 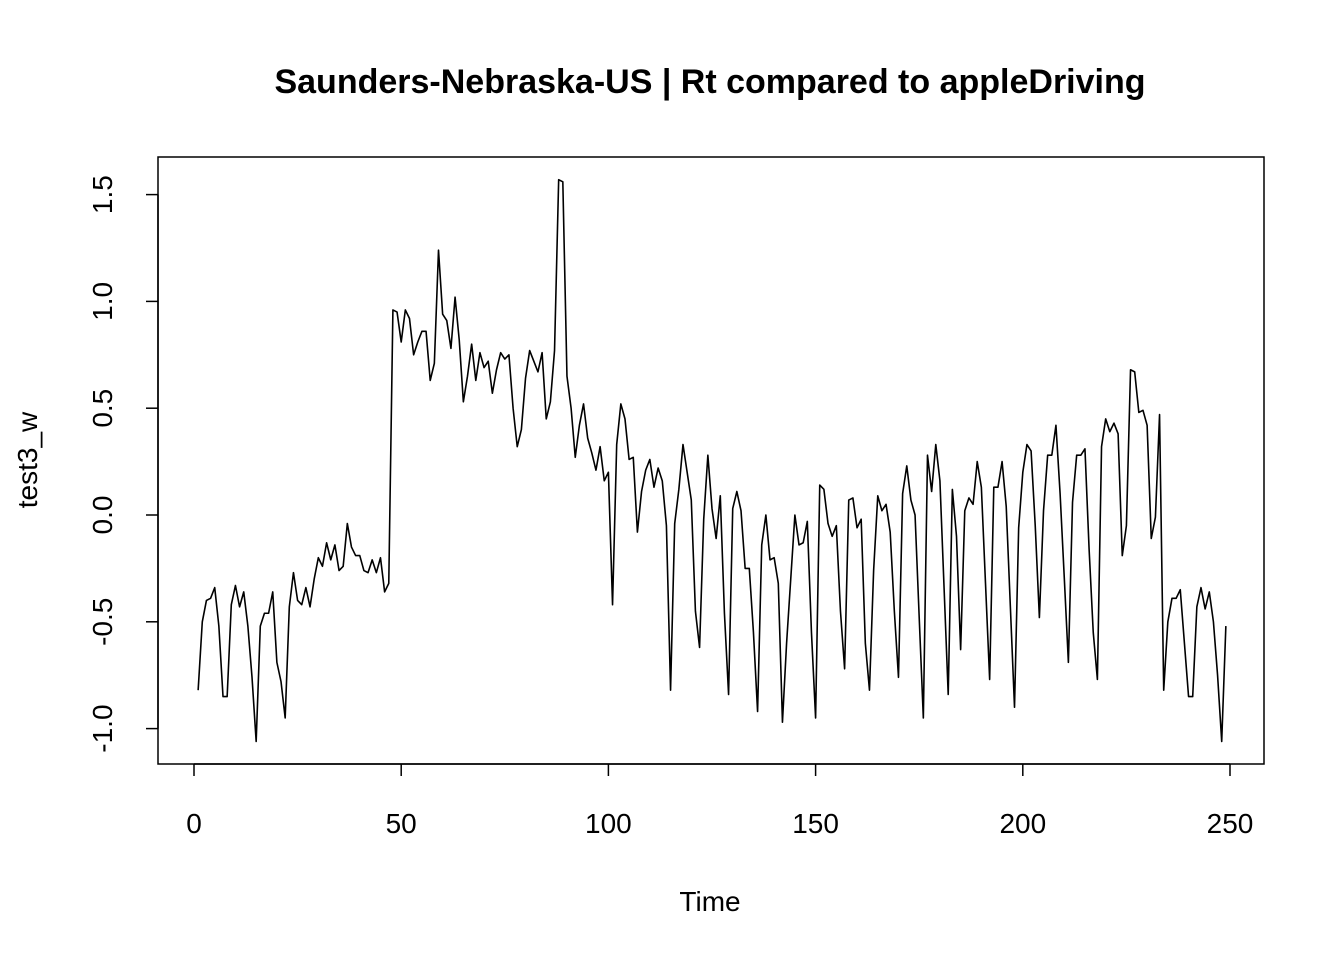 I want to click on y-tick-label: -1.0, so click(x=102, y=728).